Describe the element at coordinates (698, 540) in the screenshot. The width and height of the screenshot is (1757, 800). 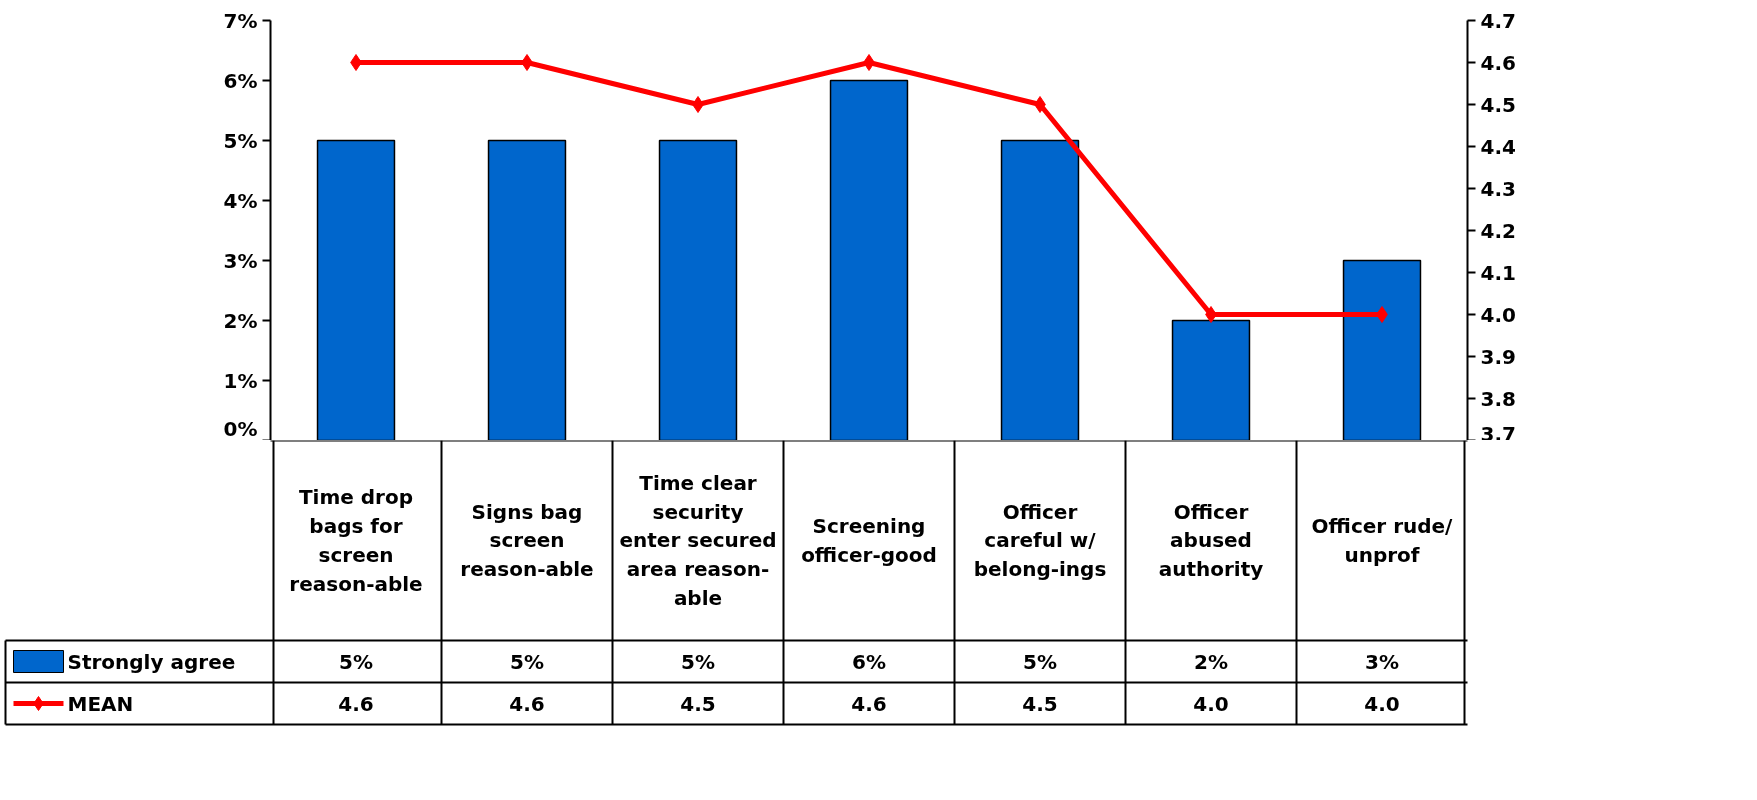
I see `x-tick-label: Time clear security enter secured area reason-able` at that location.